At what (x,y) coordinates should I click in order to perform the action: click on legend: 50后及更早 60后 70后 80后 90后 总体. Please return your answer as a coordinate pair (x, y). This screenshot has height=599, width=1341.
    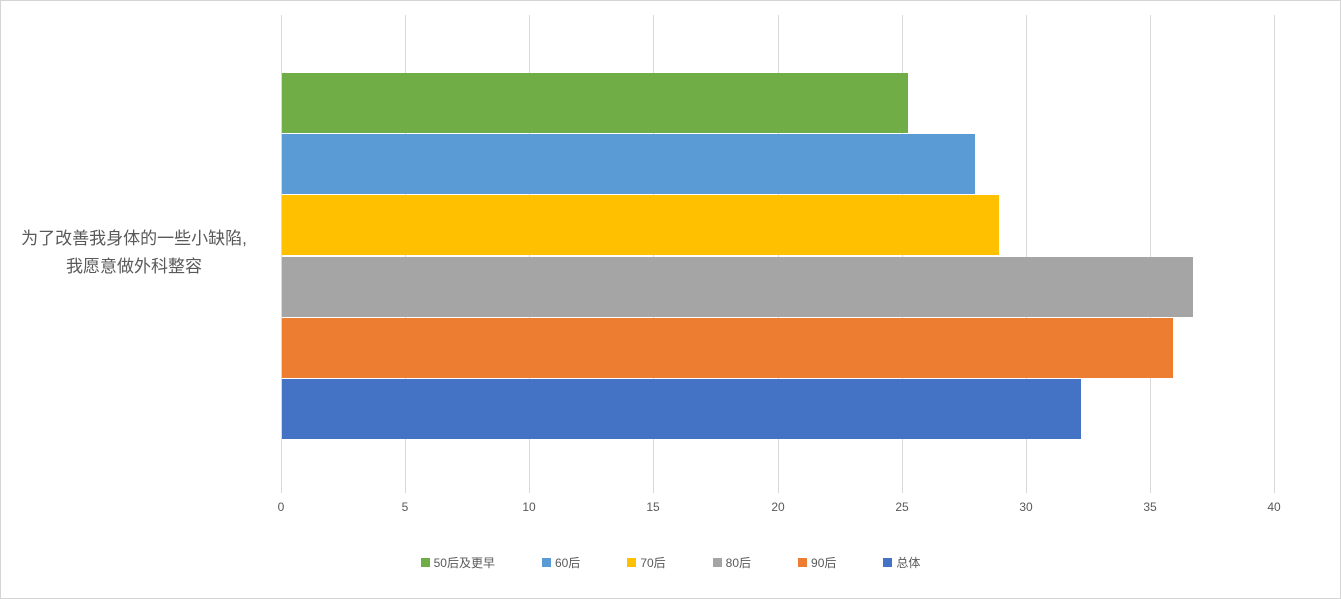
    Looking at the image, I should click on (670, 562).